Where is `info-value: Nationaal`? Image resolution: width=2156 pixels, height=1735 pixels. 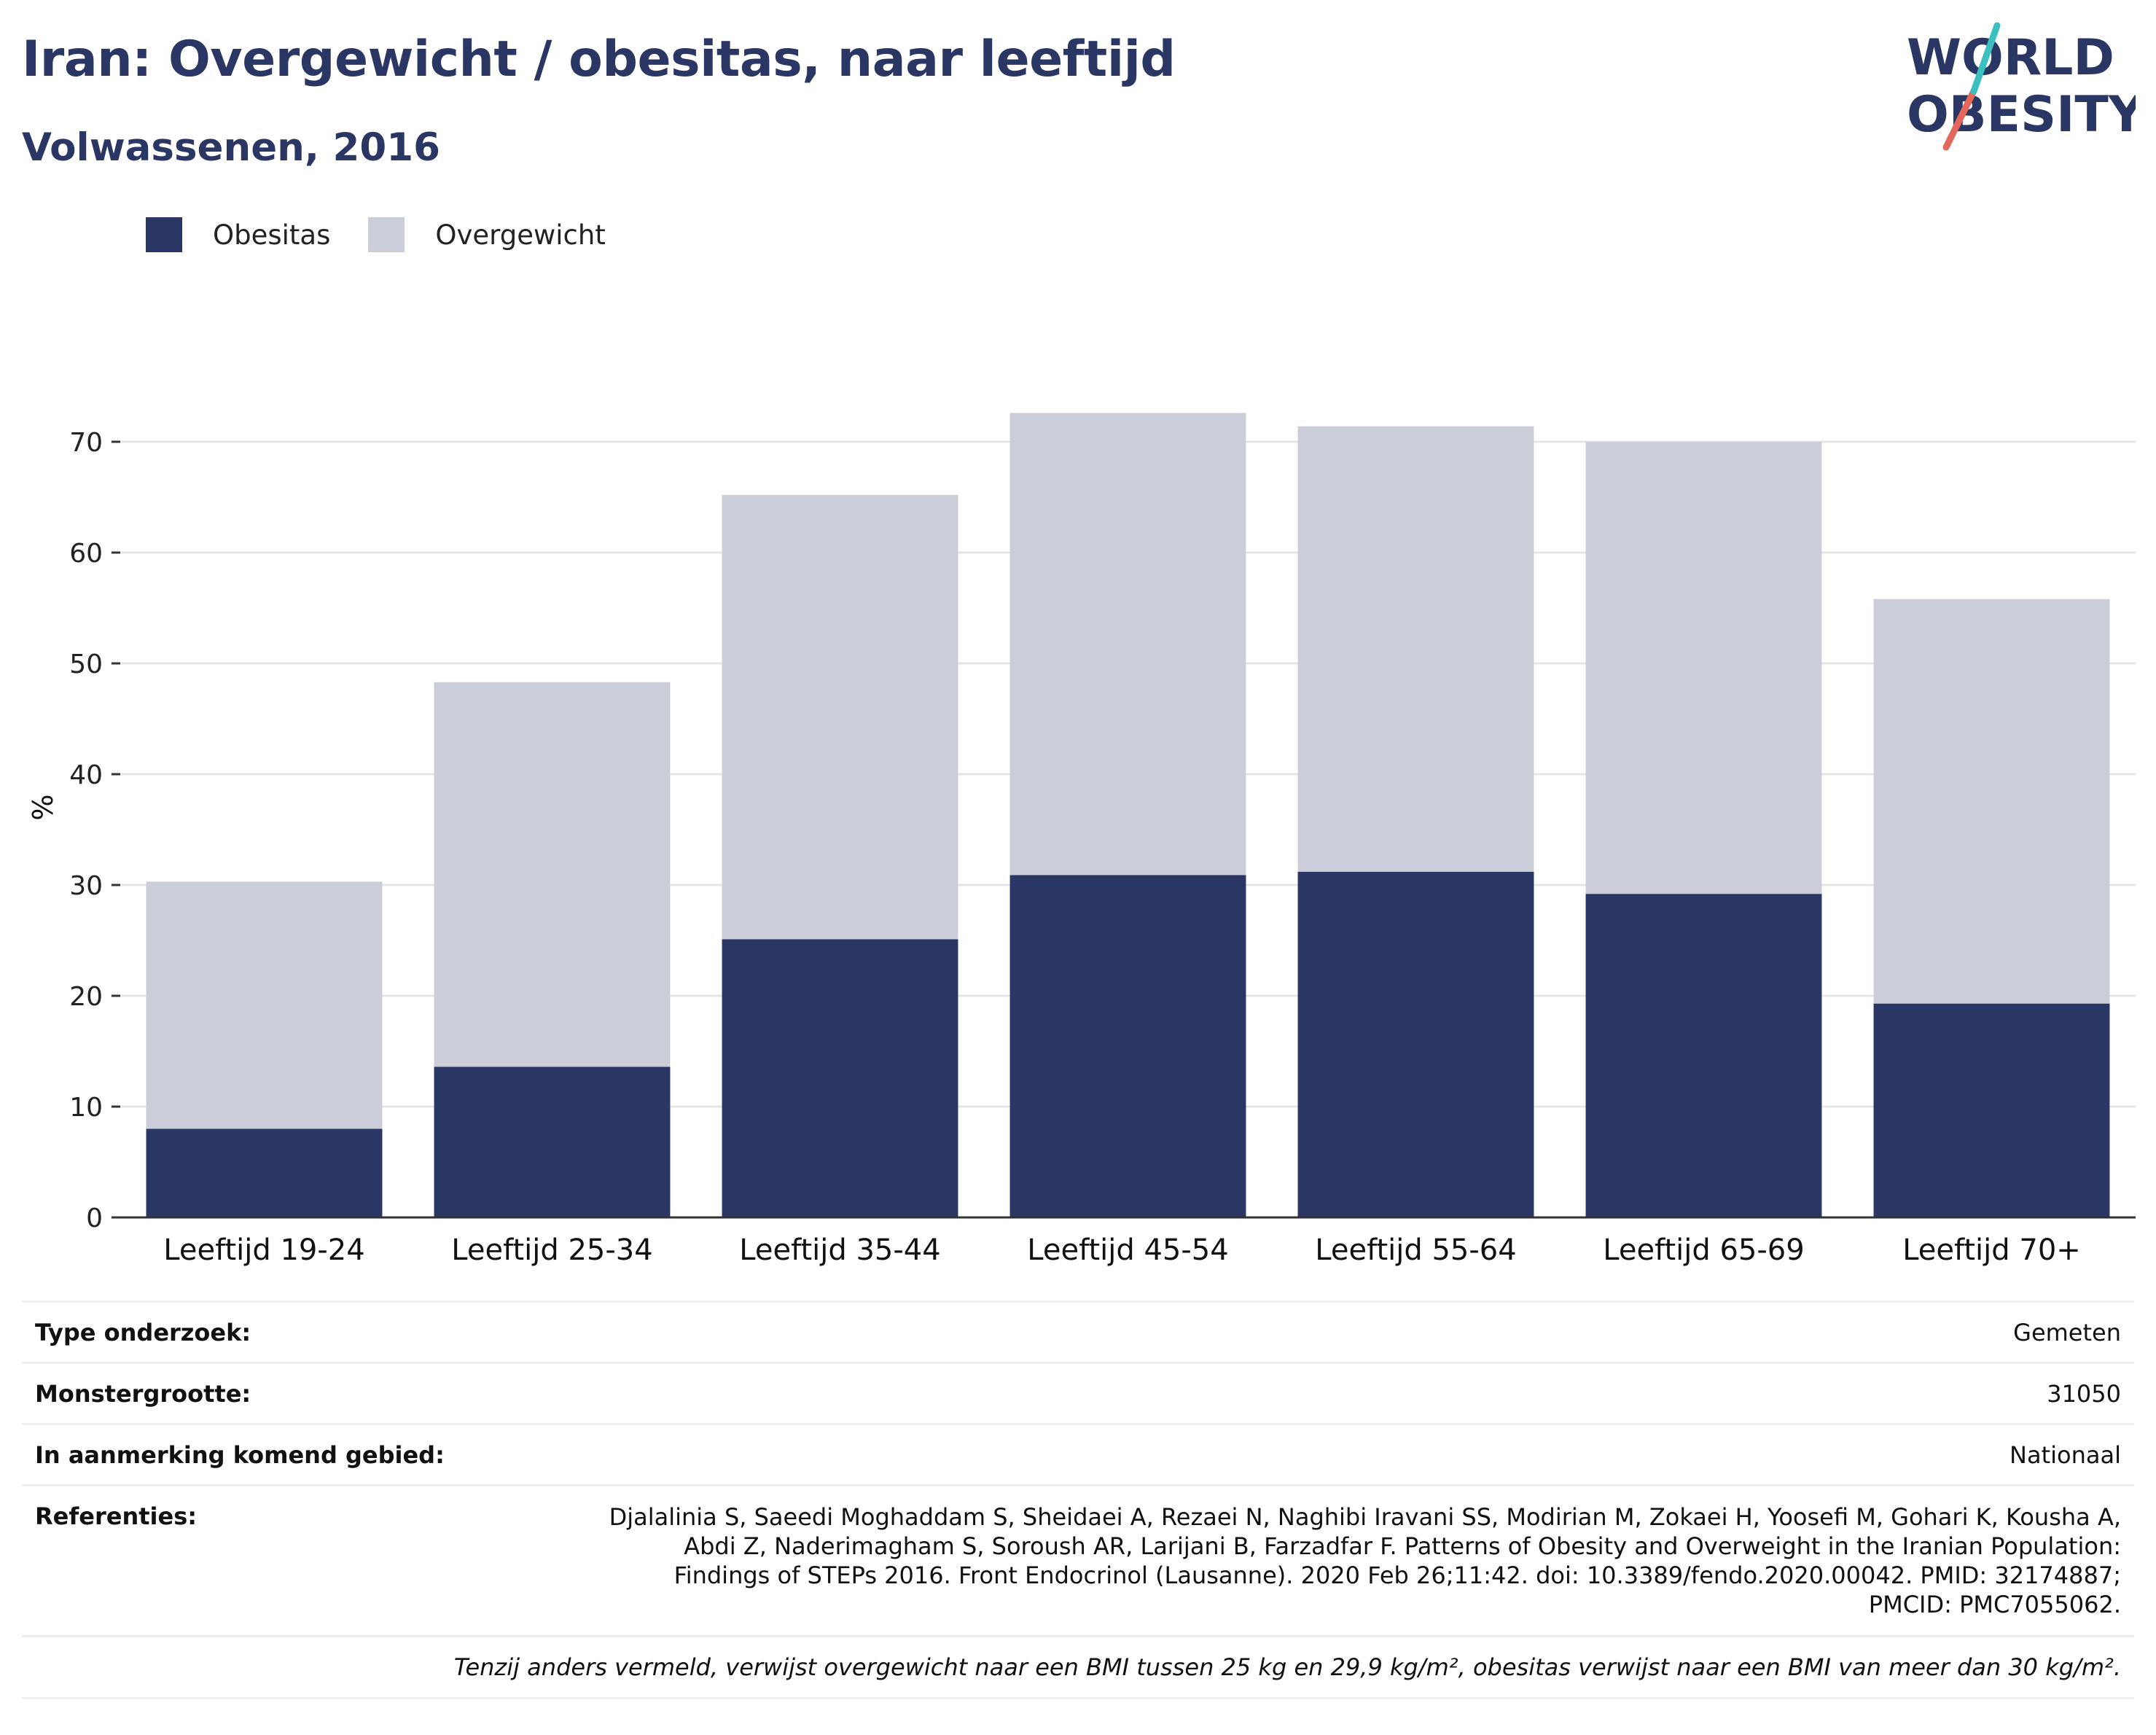 info-value: Nationaal is located at coordinates (2065, 1454).